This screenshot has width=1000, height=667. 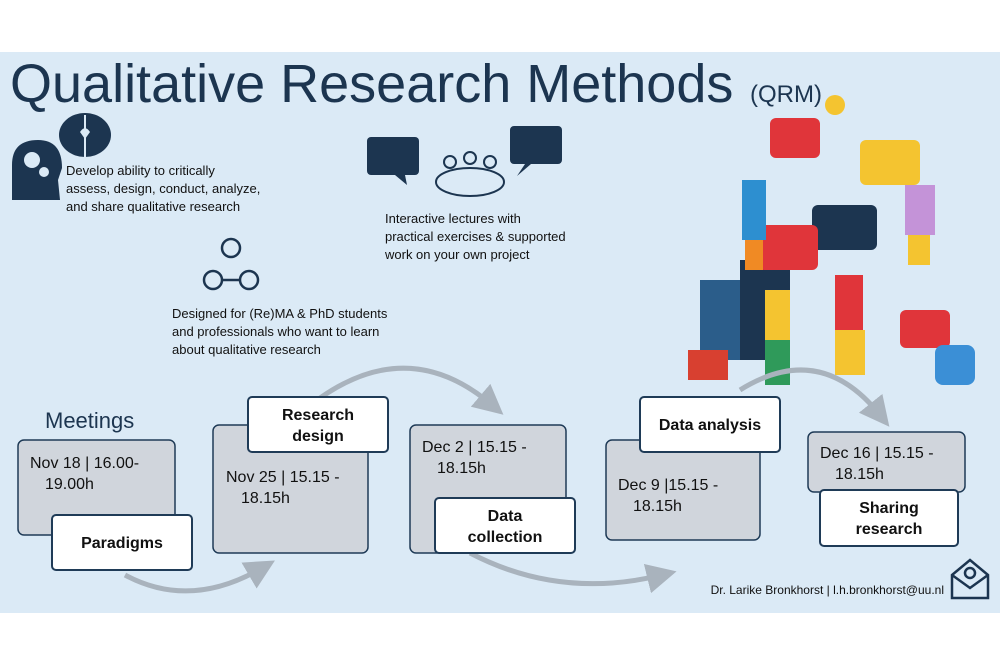 What do you see at coordinates (163, 188) in the screenshot?
I see `feature-line: assess, design, conduct, analyze,` at bounding box center [163, 188].